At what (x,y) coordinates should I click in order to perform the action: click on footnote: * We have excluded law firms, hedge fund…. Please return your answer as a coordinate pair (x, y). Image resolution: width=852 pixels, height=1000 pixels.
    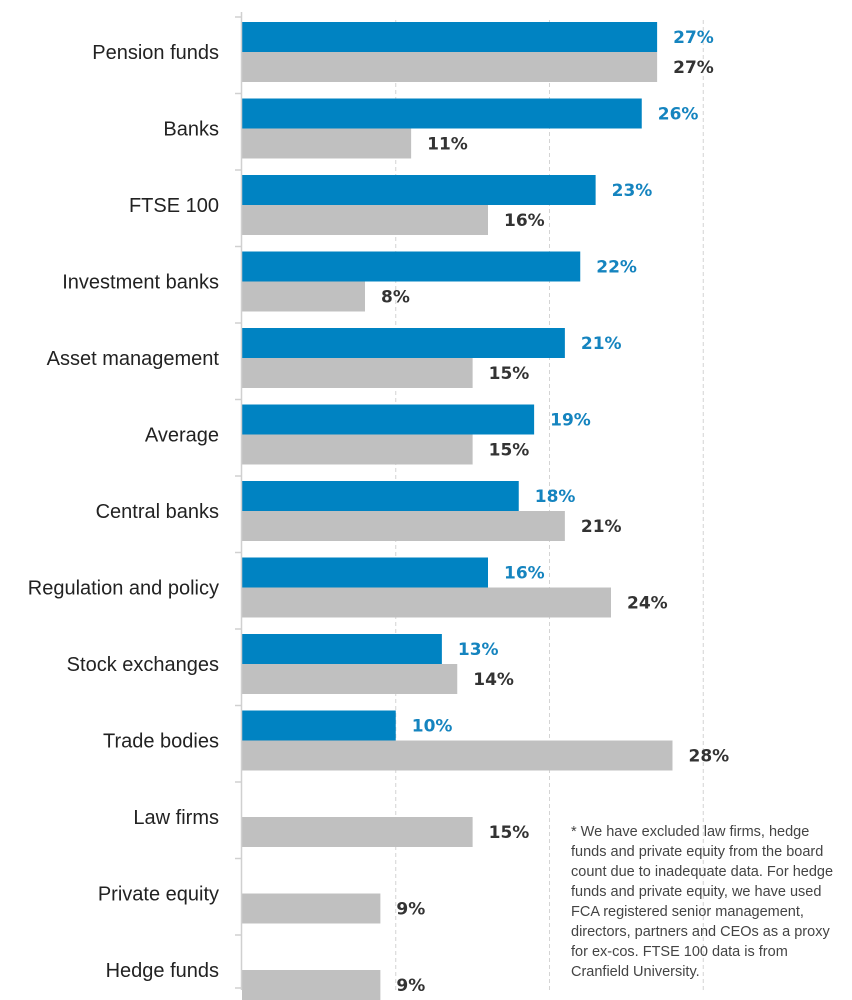
    Looking at the image, I should click on (702, 902).